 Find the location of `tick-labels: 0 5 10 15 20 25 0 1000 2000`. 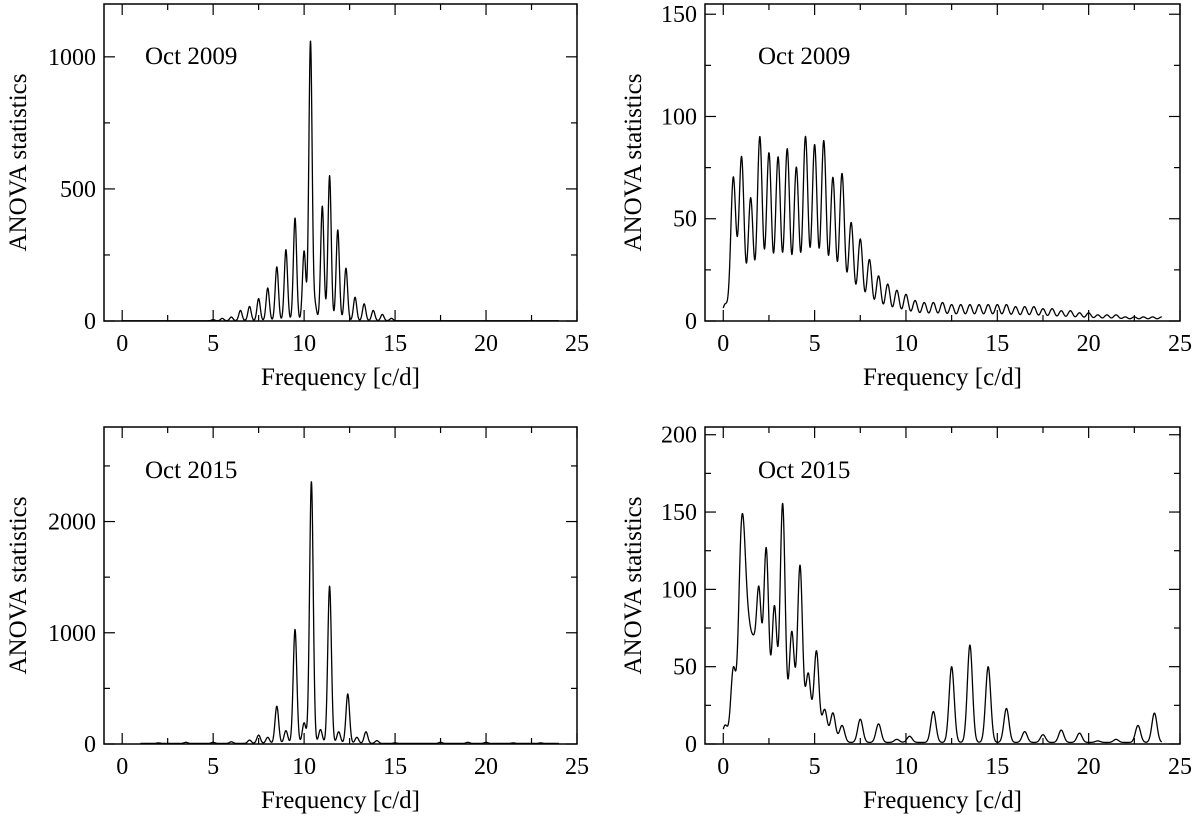

tick-labels: 0 5 10 15 20 25 0 1000 2000 is located at coordinates (318, 645).